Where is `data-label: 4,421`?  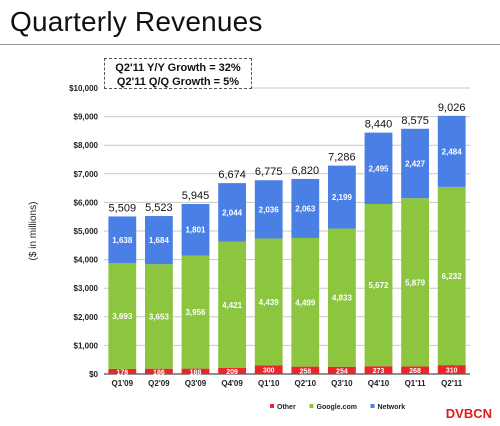 data-label: 4,421 is located at coordinates (232, 305).